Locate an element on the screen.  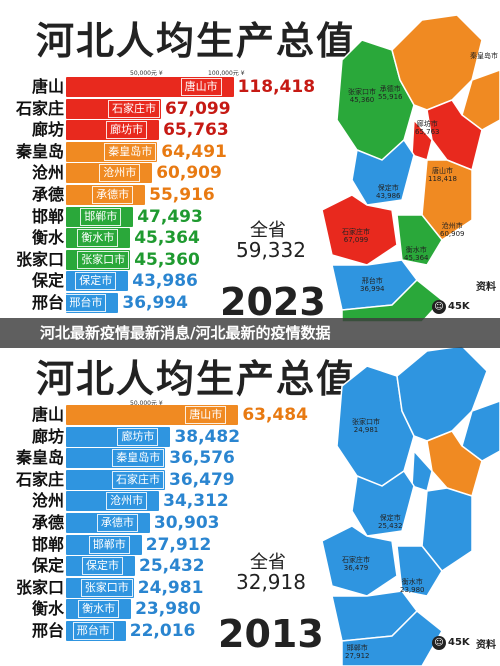
map-label-handan: 邯郸市 27,912 is located at coordinates (357, 652).